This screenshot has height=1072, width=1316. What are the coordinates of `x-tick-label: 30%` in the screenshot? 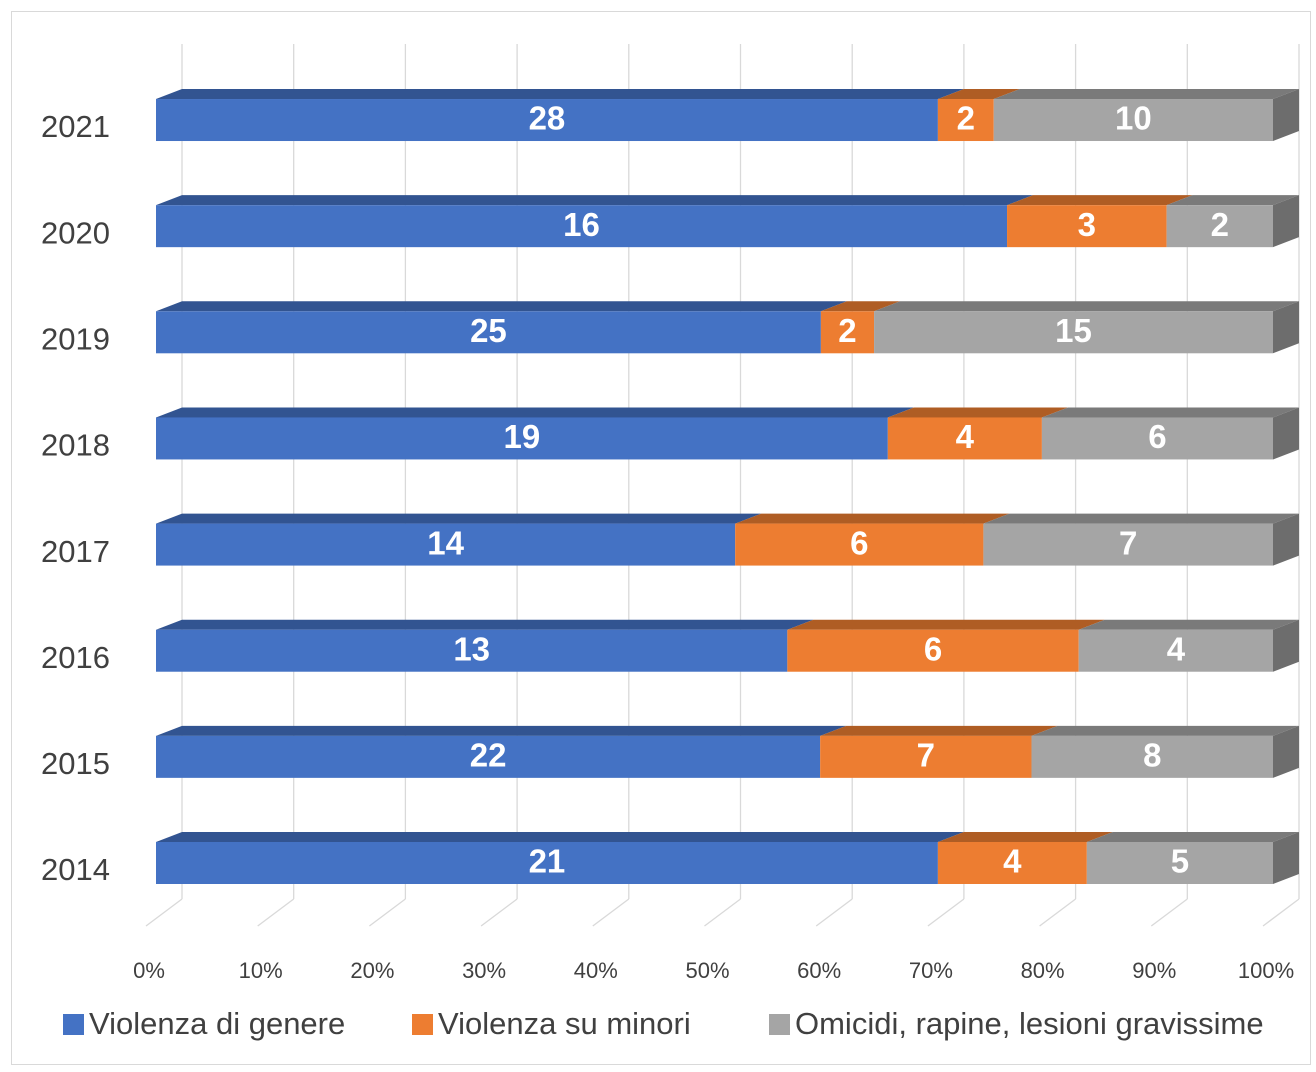 It's located at (484, 970).